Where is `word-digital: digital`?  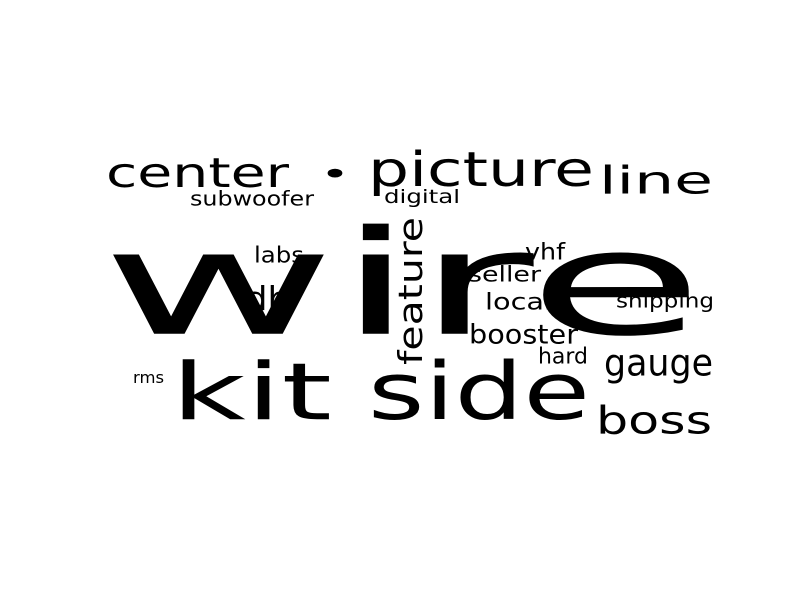 word-digital: digital is located at coordinates (422, 197).